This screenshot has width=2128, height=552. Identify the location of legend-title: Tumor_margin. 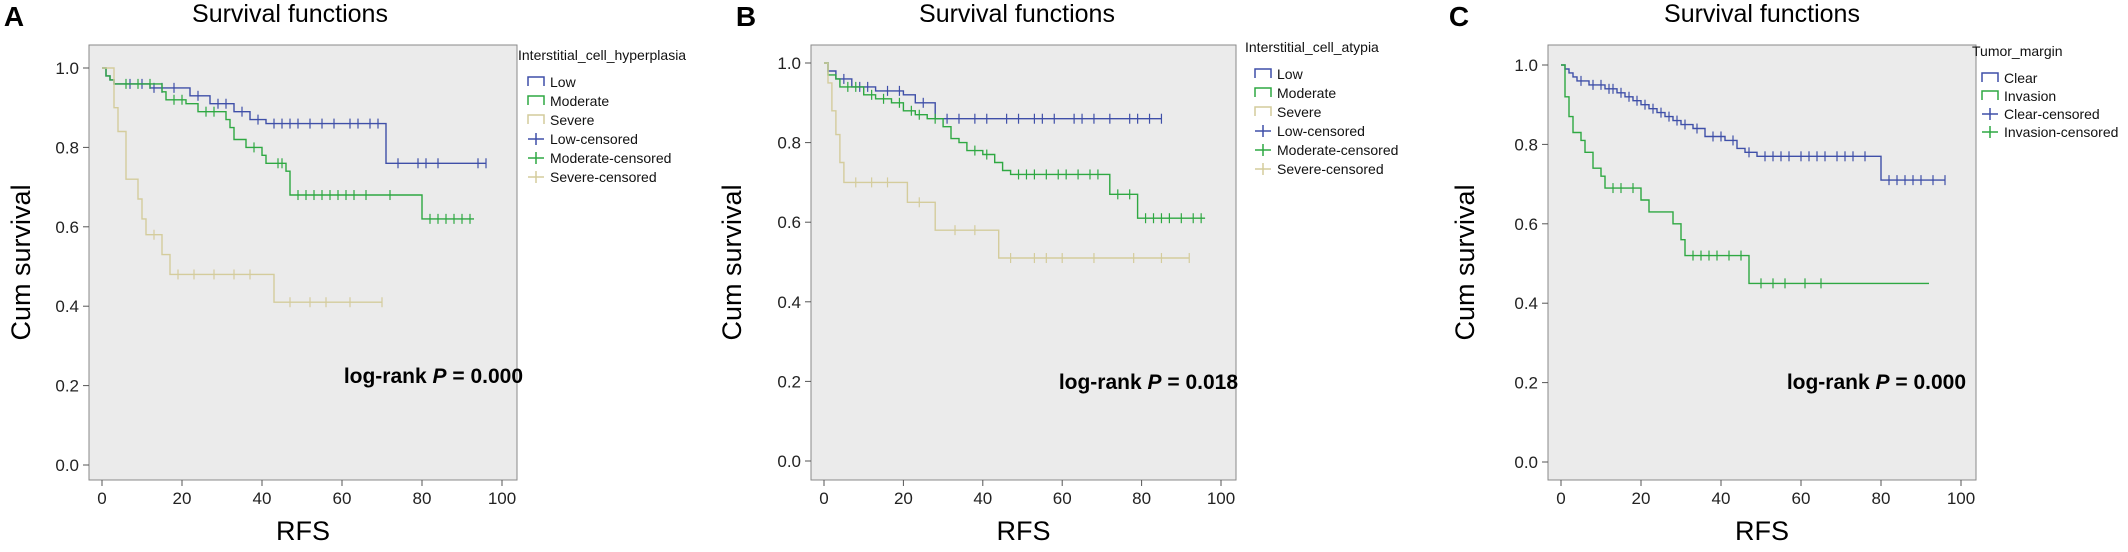
(2017, 51).